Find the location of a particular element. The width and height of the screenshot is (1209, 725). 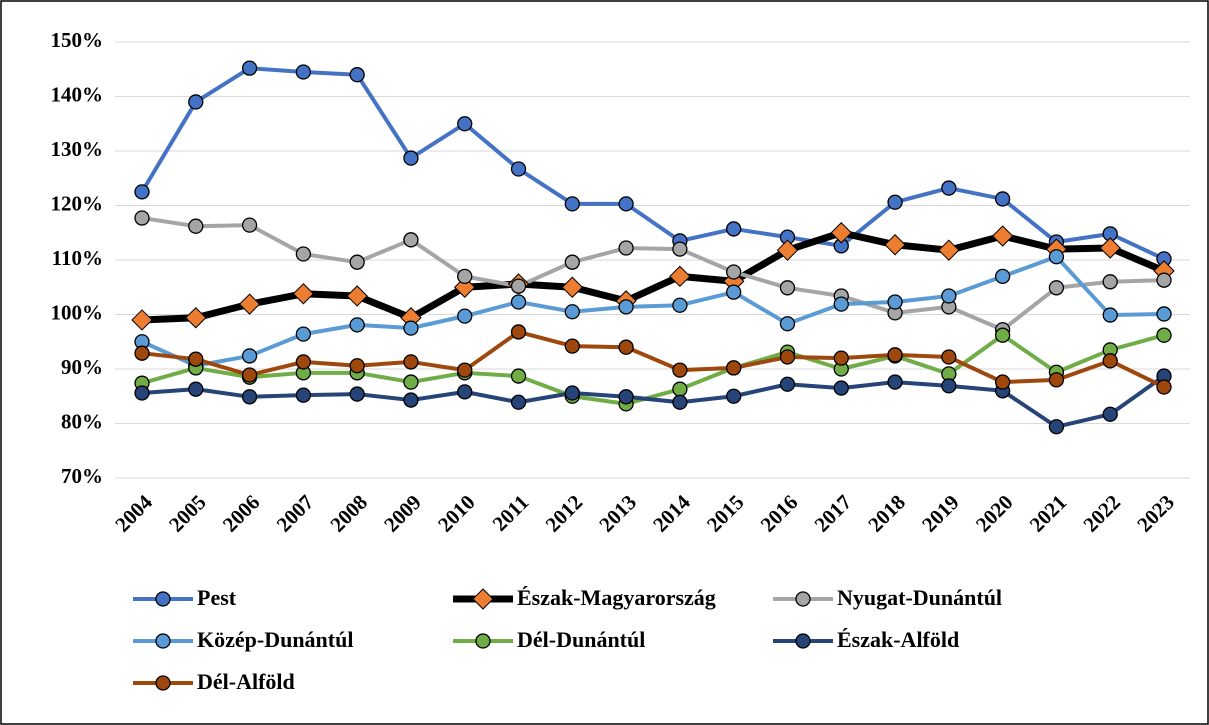

legend-label: Nyugat-Dunántúl is located at coordinates (919, 597).